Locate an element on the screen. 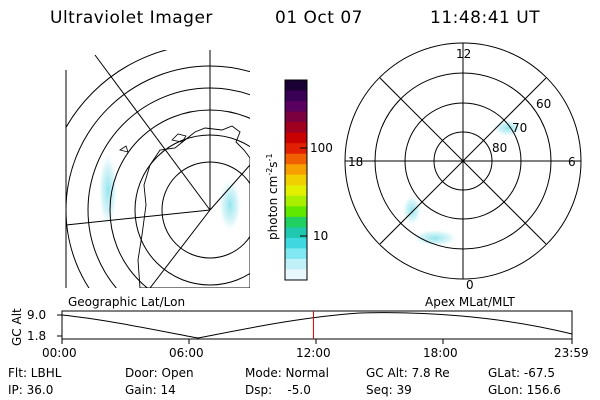  colorbar-tick-10: 10 is located at coordinates (321, 236).